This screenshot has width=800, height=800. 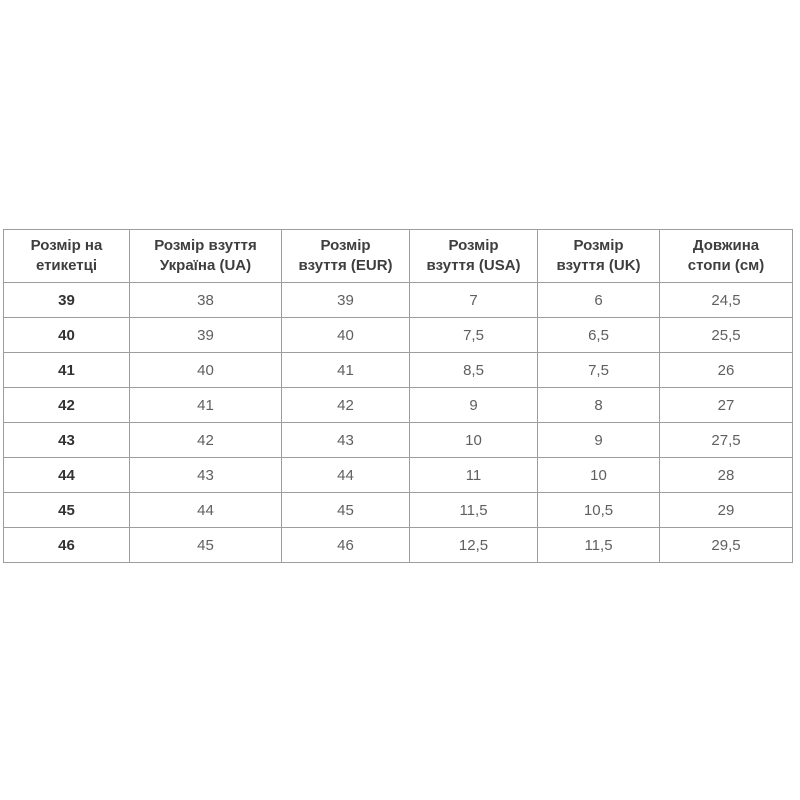 What do you see at coordinates (345, 510) in the screenshot?
I see `cell-eur-size: 45` at bounding box center [345, 510].